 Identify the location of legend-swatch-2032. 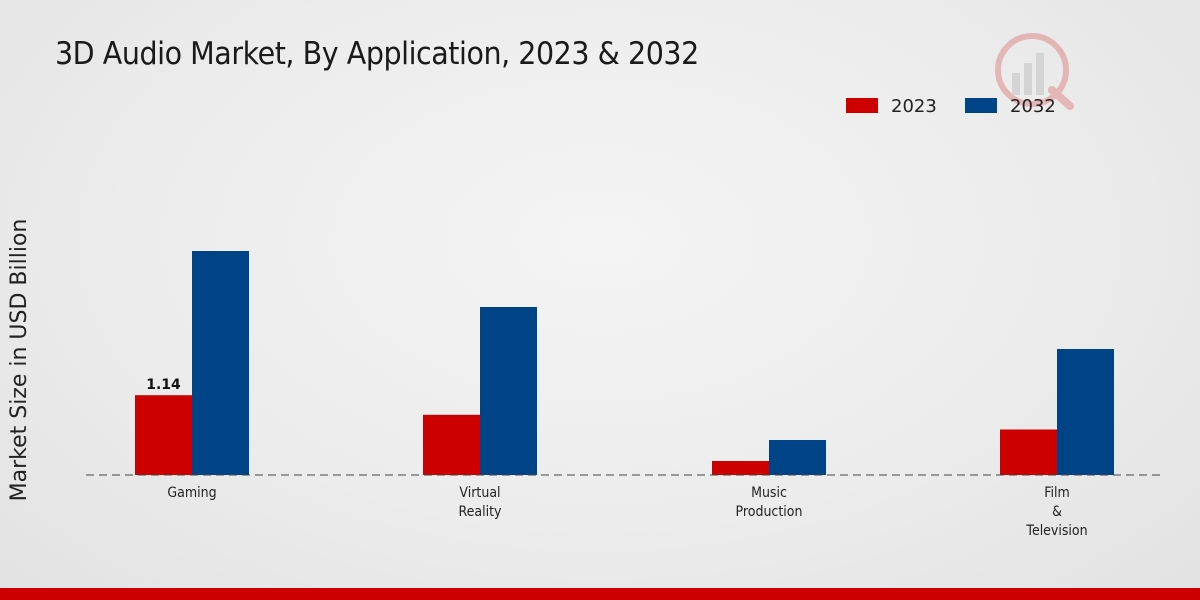
(981, 105).